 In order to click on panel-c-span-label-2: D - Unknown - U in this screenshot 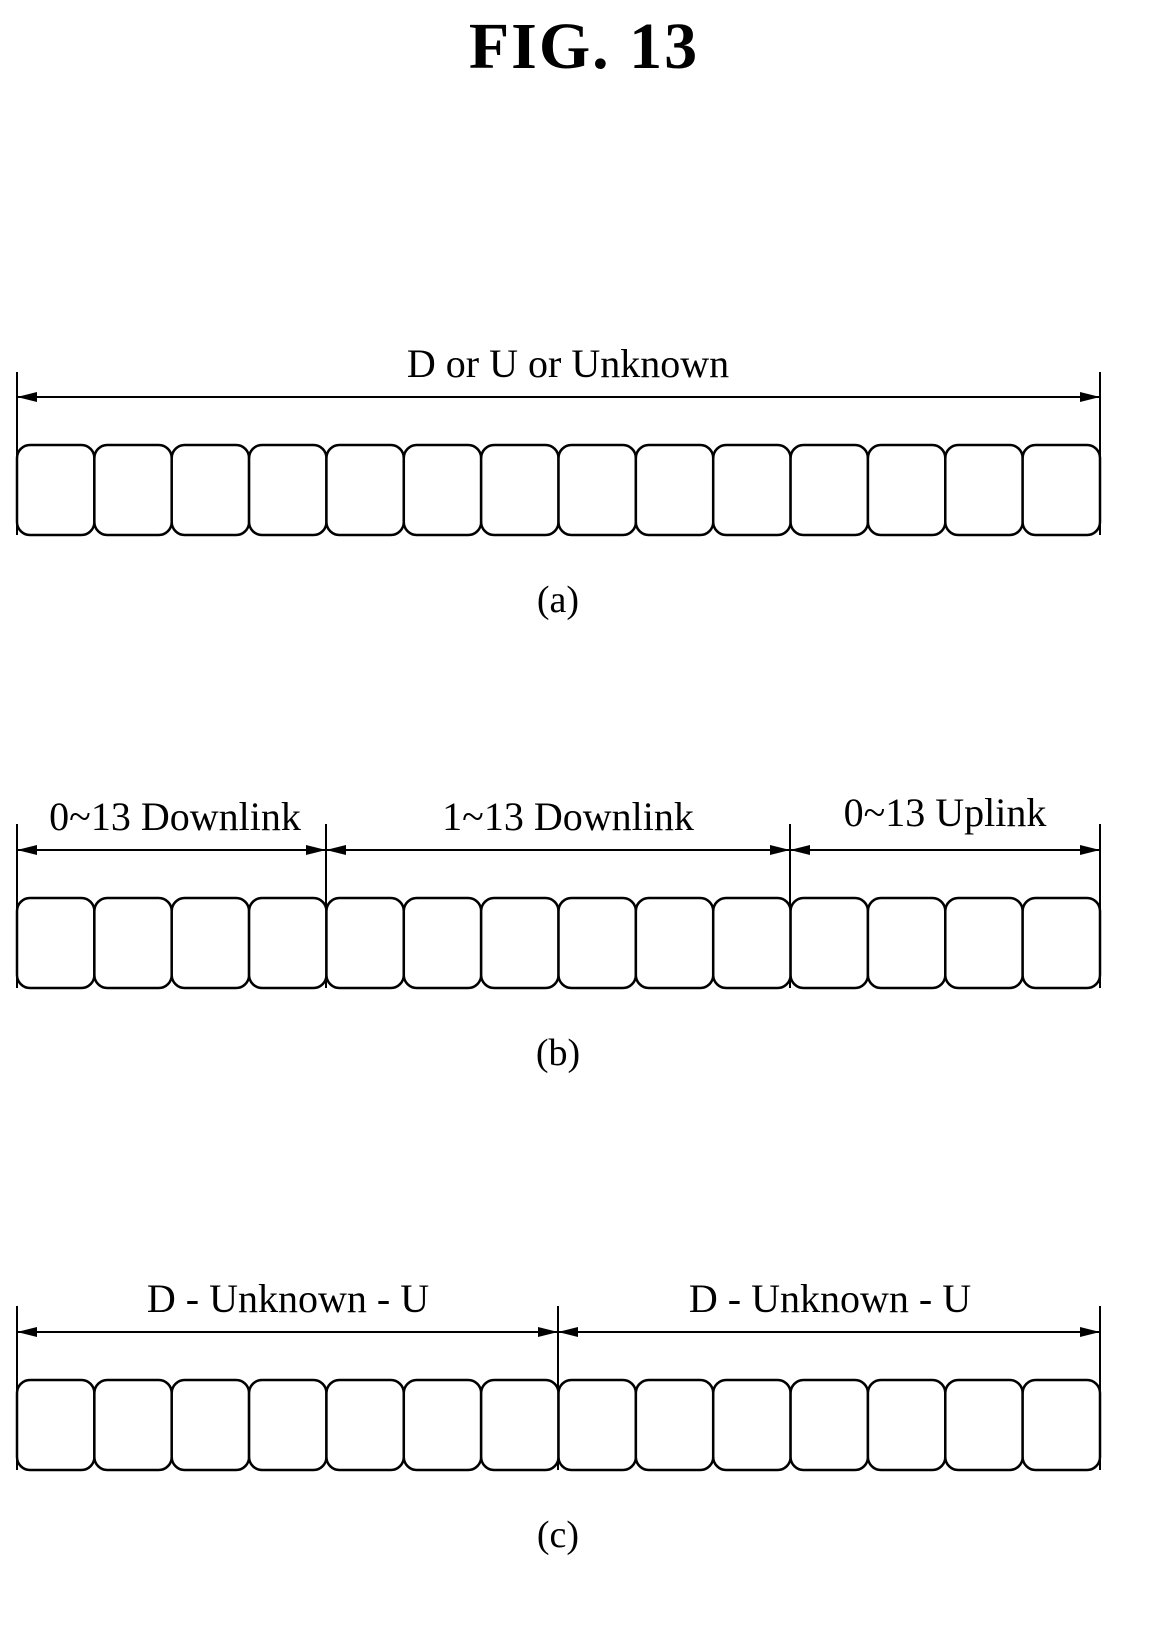, I will do `click(830, 1298)`.